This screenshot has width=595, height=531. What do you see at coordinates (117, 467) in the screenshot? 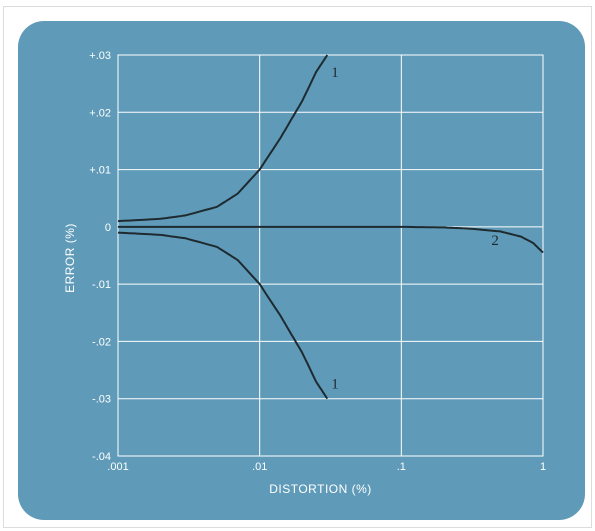
I see `x-tick-label: .001` at bounding box center [117, 467].